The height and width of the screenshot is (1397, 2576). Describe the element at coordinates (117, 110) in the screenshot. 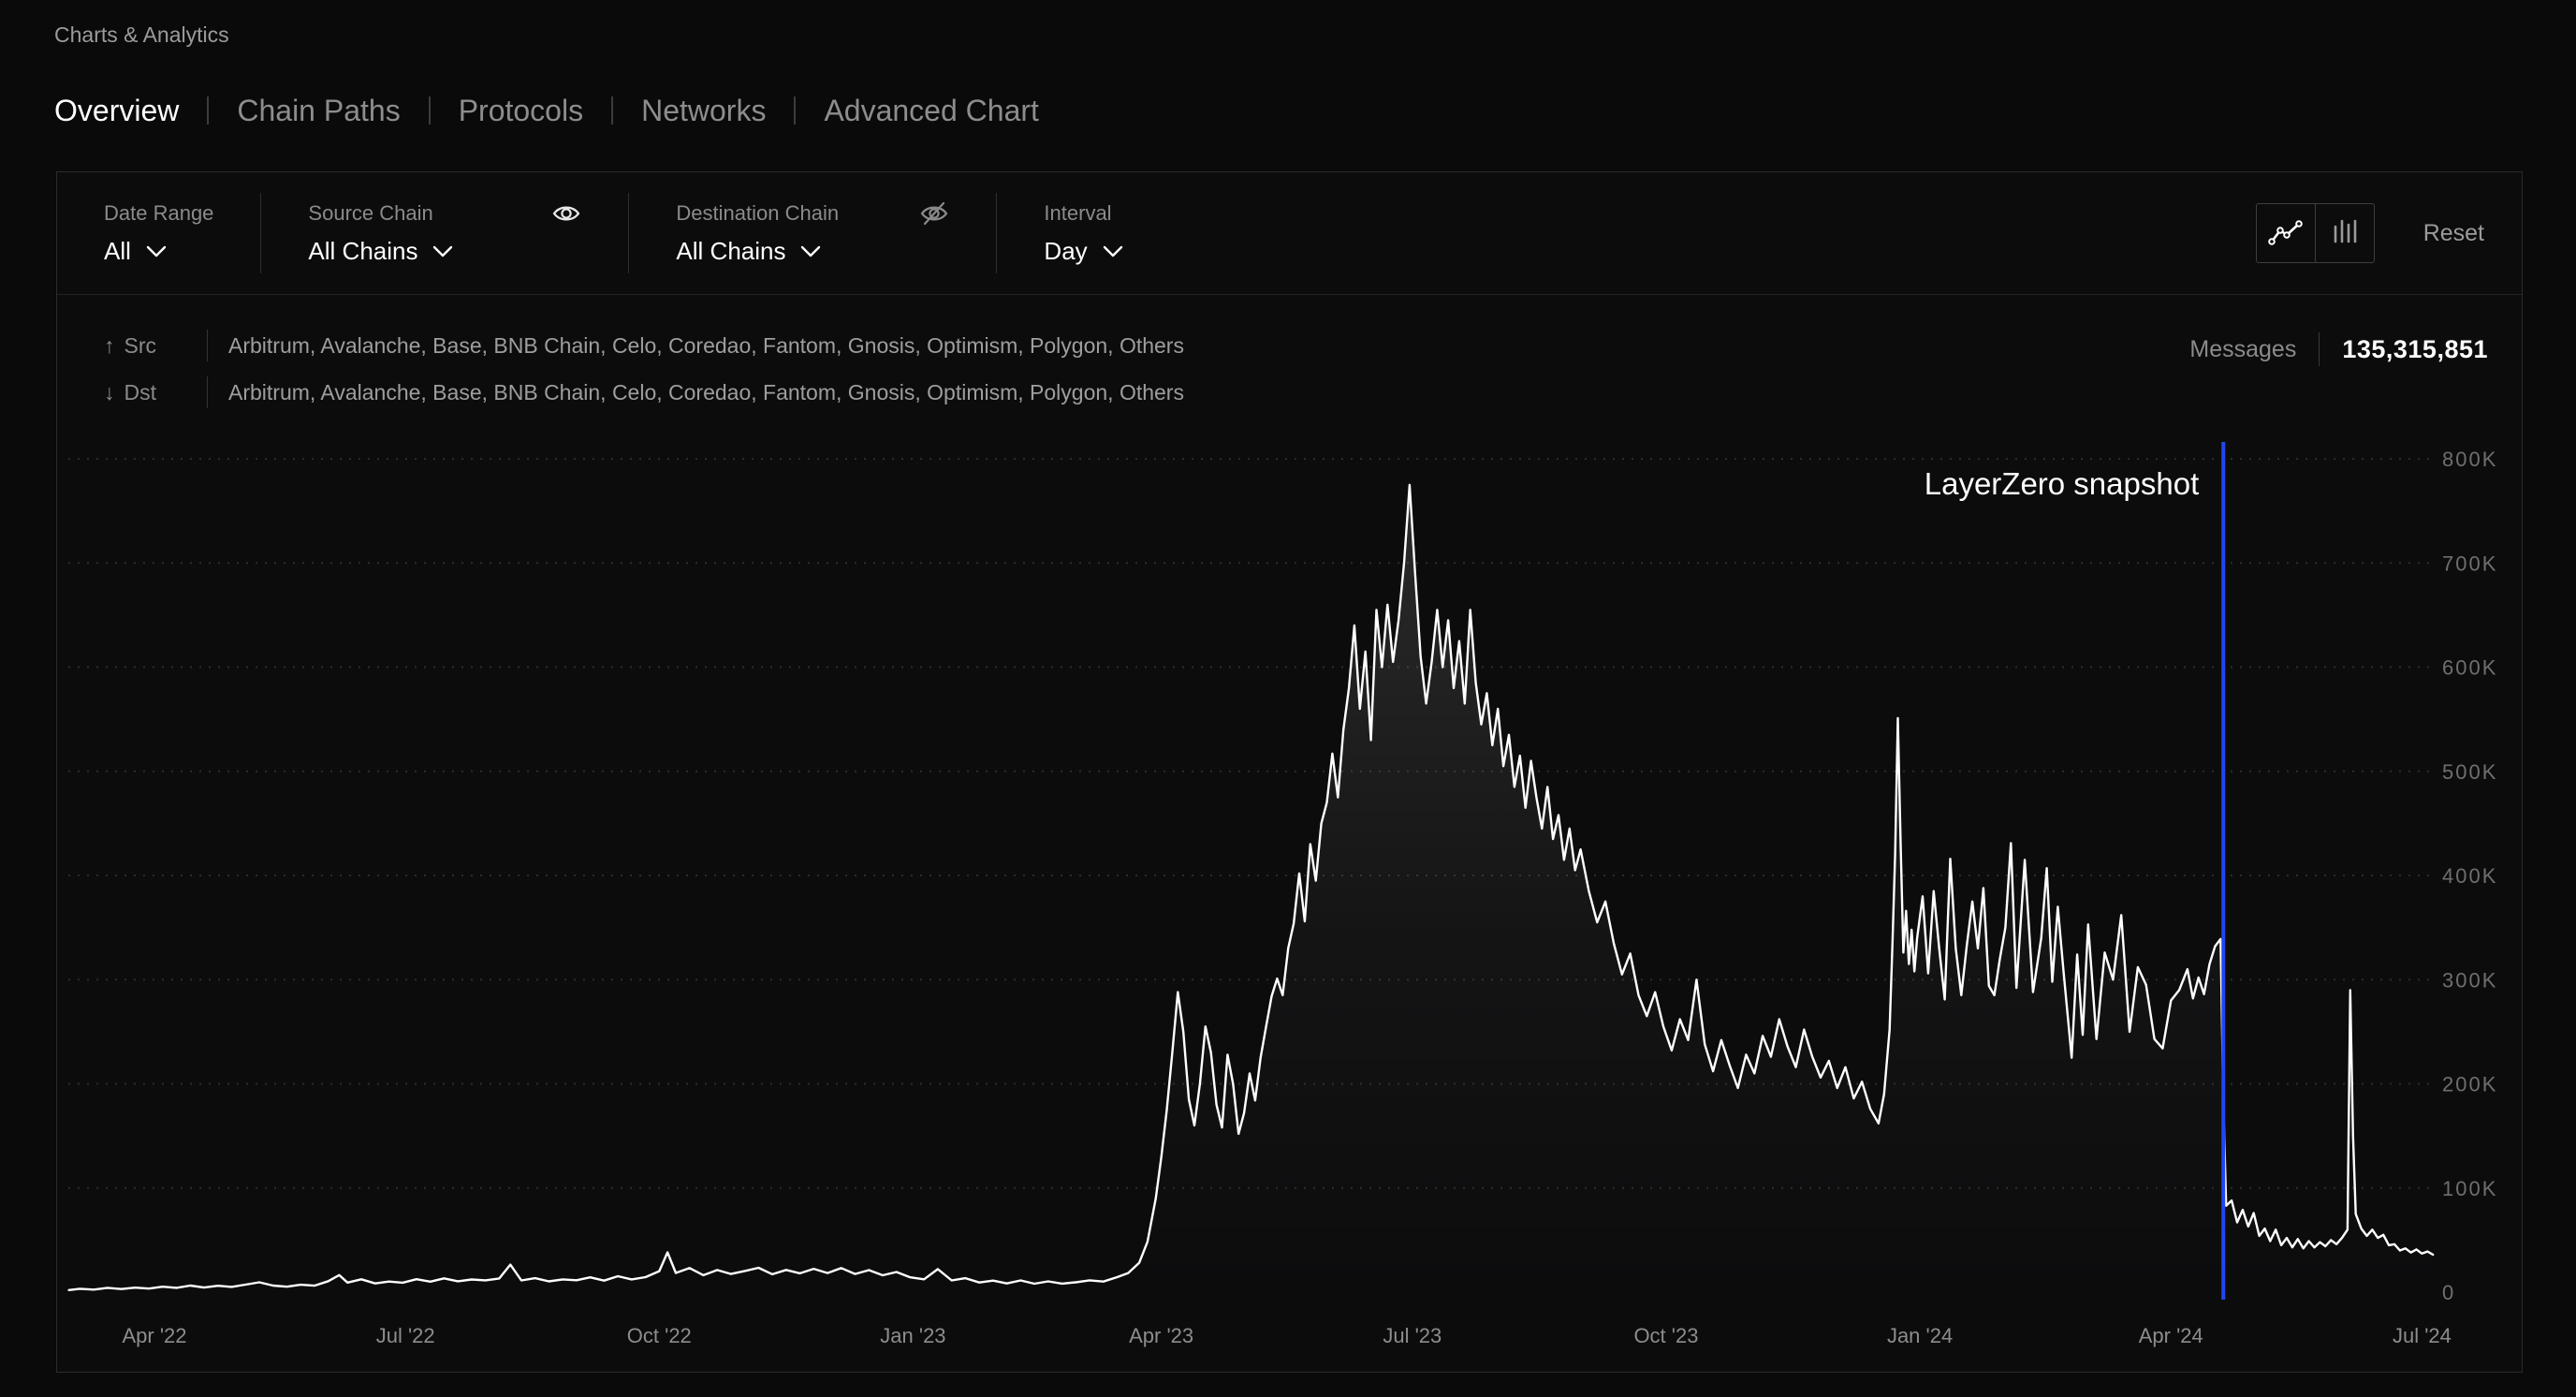

I see `tab-overview: Overview` at that location.